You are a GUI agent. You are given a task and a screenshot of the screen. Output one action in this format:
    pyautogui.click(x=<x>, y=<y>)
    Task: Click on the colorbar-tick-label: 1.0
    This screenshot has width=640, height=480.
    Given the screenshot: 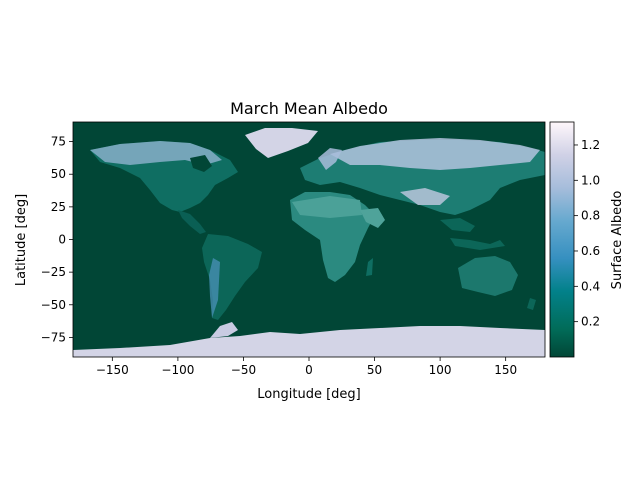 What is the action you would take?
    pyautogui.click(x=590, y=180)
    